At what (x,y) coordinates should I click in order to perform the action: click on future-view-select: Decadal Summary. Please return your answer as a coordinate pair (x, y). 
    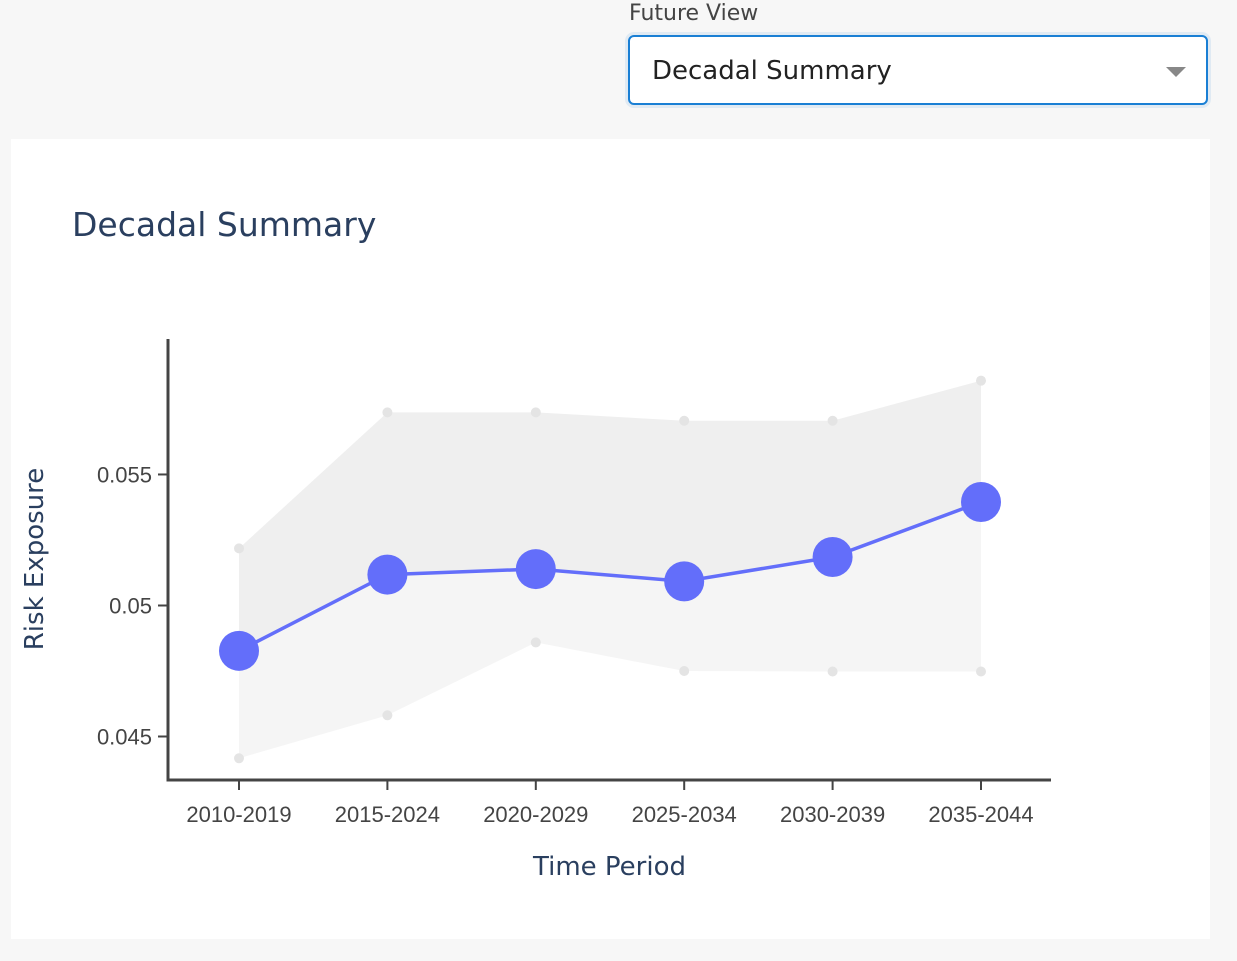
    Looking at the image, I should click on (918, 70).